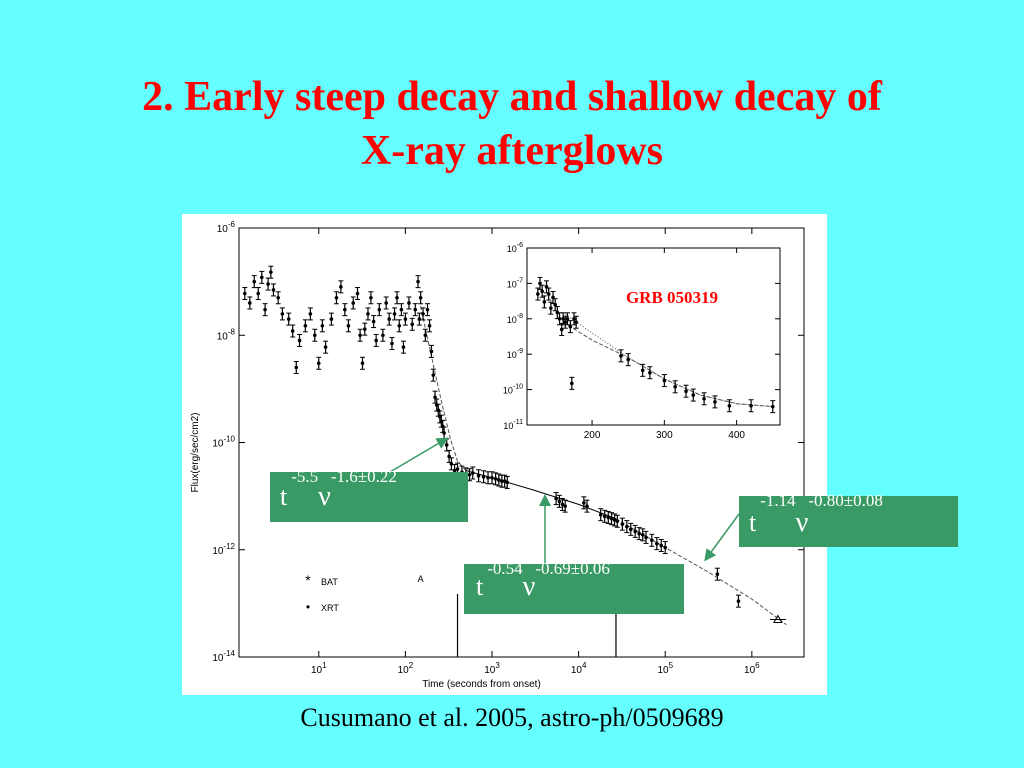 The height and width of the screenshot is (768, 1024). What do you see at coordinates (672, 297) in the screenshot?
I see `inset-title: GRB 050319` at bounding box center [672, 297].